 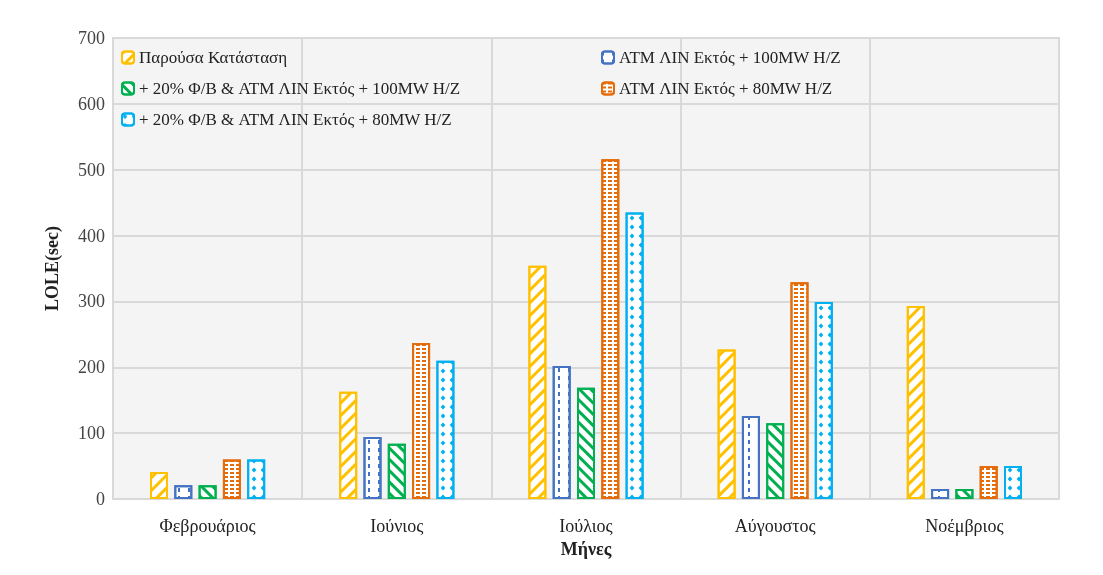 What do you see at coordinates (91, 103) in the screenshot?
I see `y-tick-label: 600` at bounding box center [91, 103].